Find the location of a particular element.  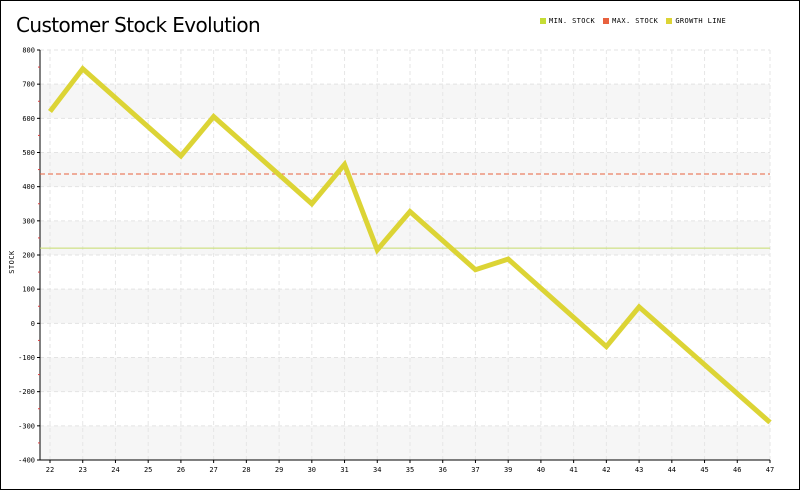

y-tick-label: 100 is located at coordinates (28, 290).